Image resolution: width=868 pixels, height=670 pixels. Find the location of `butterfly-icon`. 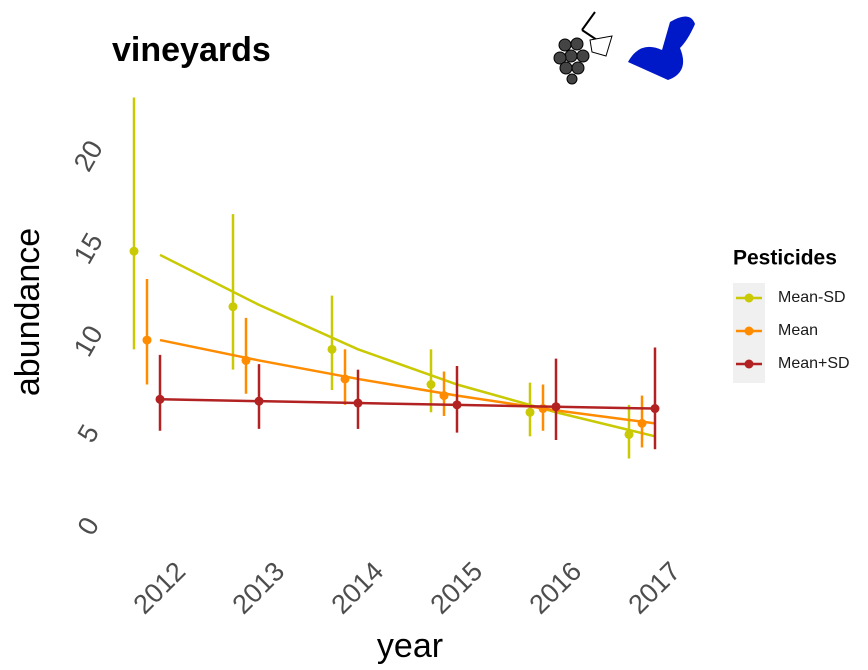

butterfly-icon is located at coordinates (661, 48).